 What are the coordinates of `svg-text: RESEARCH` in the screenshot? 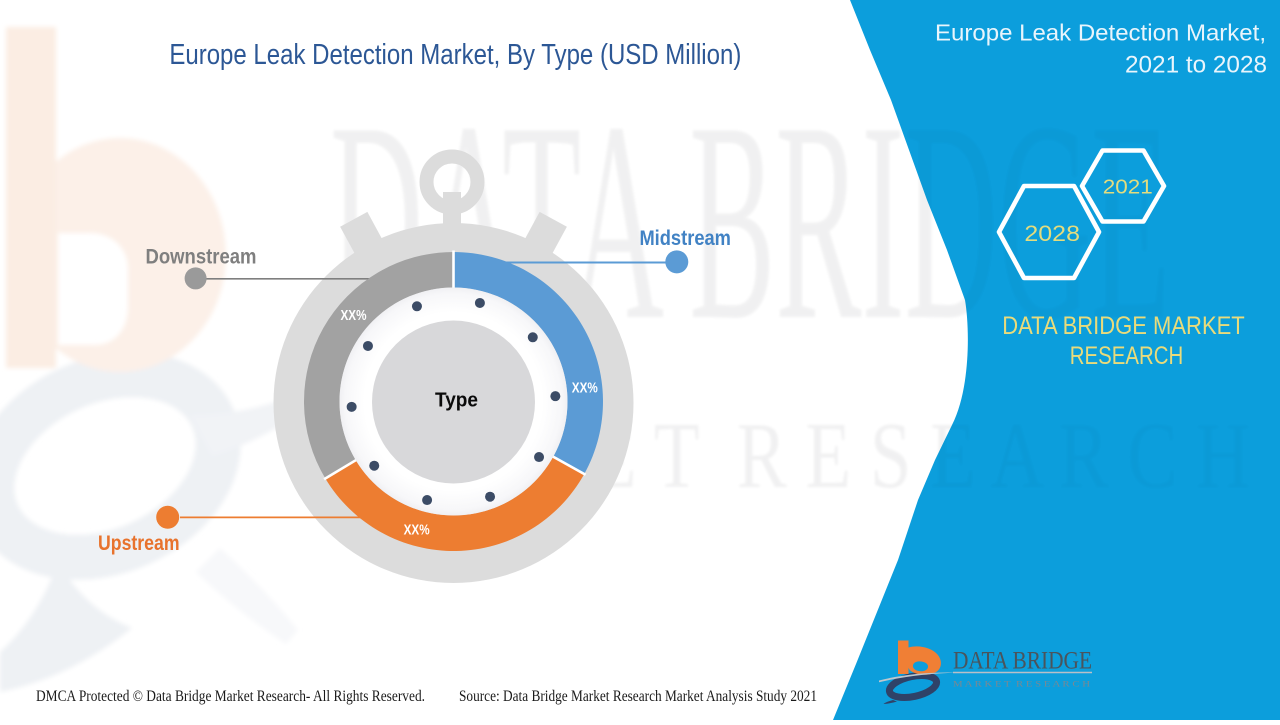 It's located at (1126, 356).